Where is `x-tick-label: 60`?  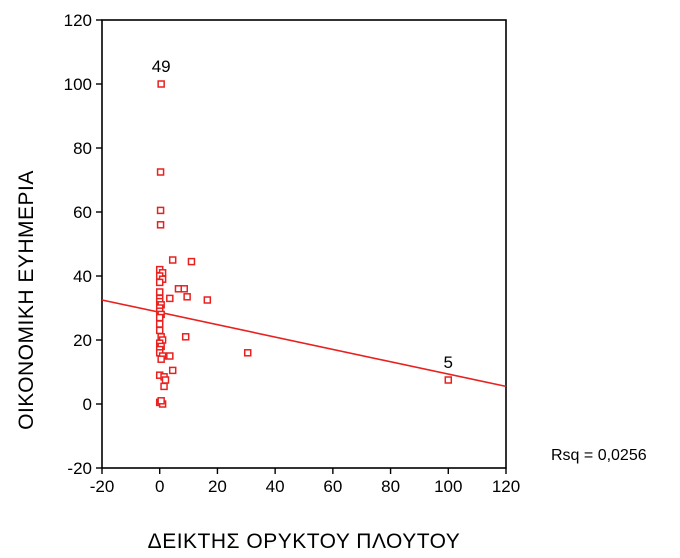
x-tick-label: 60 is located at coordinates (332, 486).